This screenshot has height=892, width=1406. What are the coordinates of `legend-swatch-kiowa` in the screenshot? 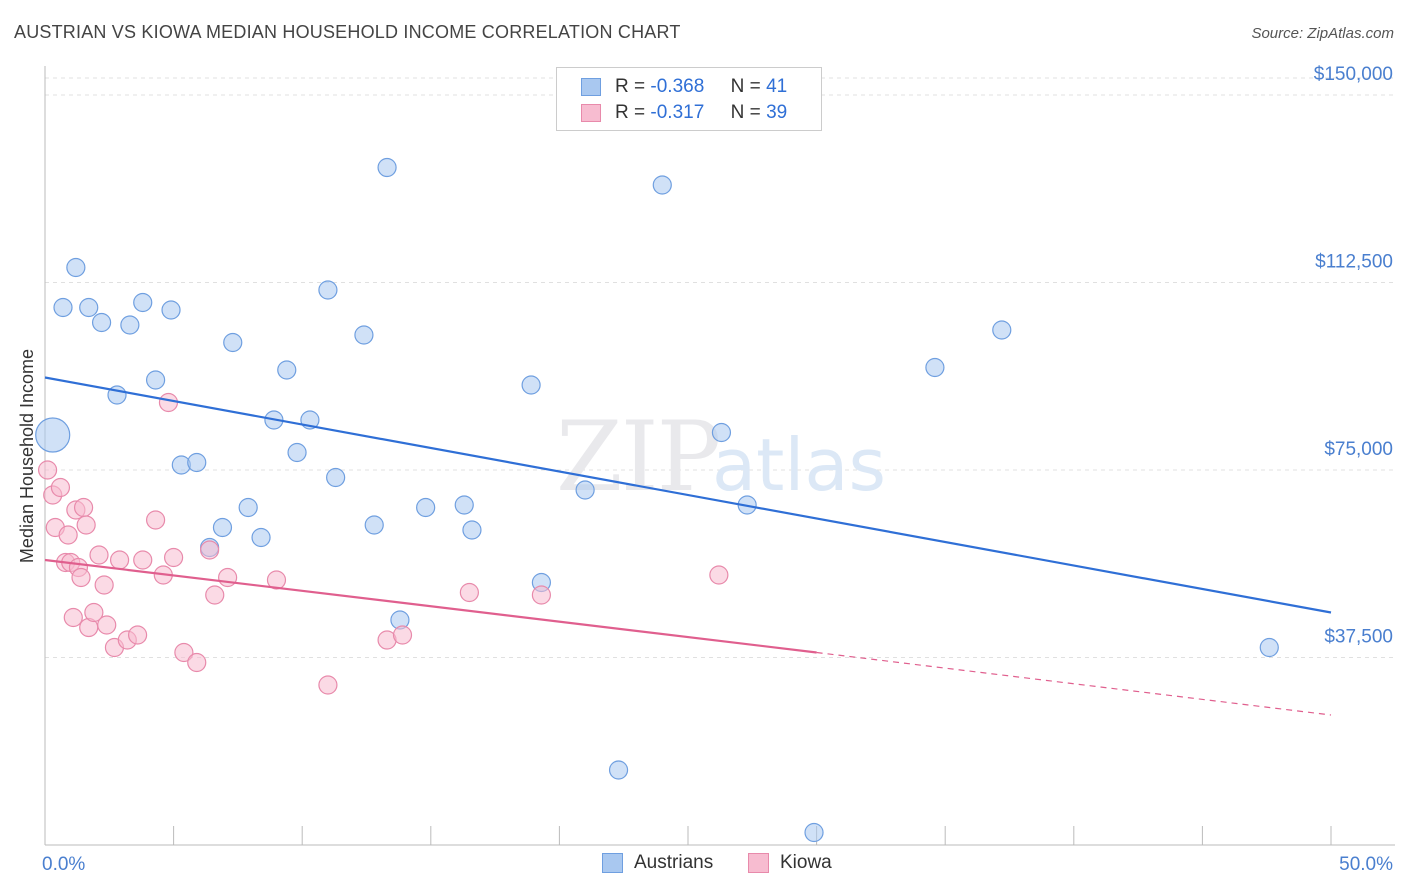 It's located at (591, 113).